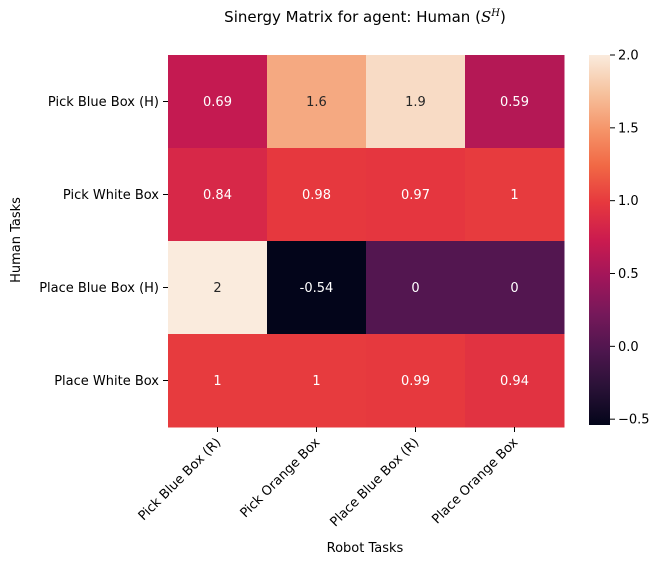  What do you see at coordinates (502, 17) in the screenshot?
I see `chart-title-suffix: )` at bounding box center [502, 17].